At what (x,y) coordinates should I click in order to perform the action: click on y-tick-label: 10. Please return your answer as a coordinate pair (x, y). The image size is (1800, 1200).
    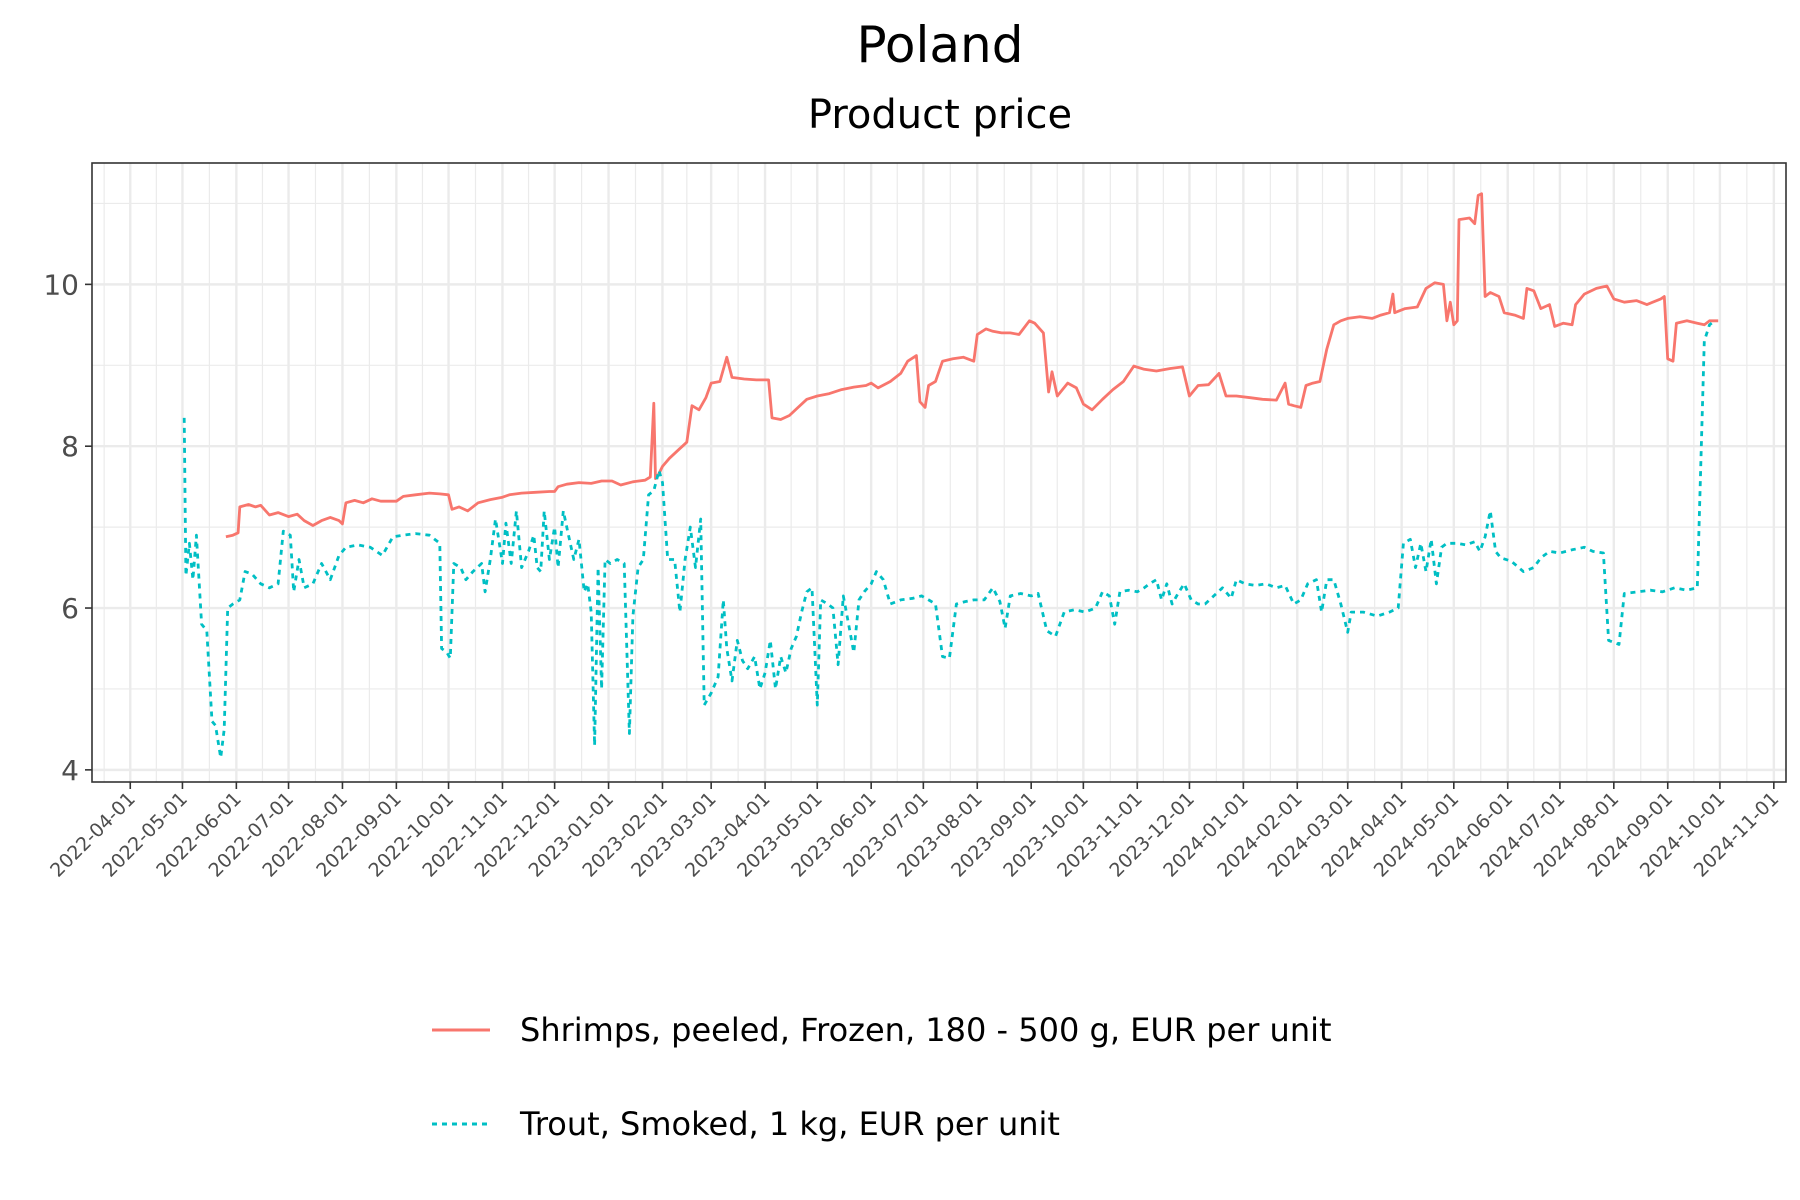
    Looking at the image, I should click on (61, 284).